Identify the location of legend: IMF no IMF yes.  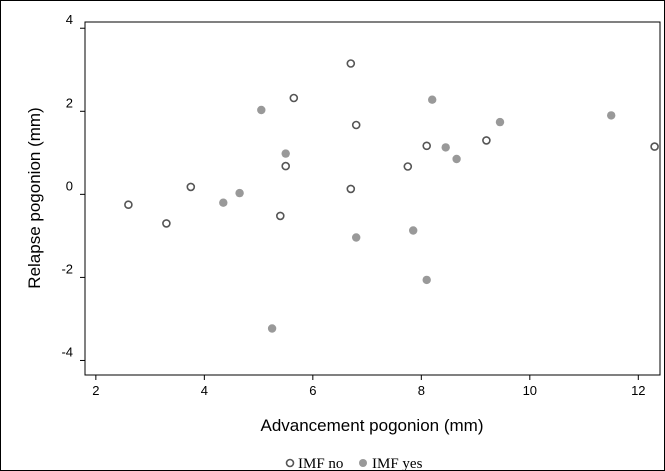
(354, 463).